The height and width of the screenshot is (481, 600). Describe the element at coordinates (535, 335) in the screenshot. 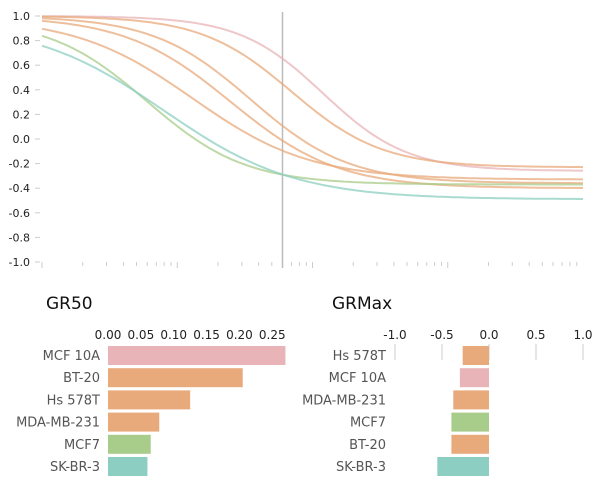

I see `grmax-x-tick-label: 0.5` at that location.